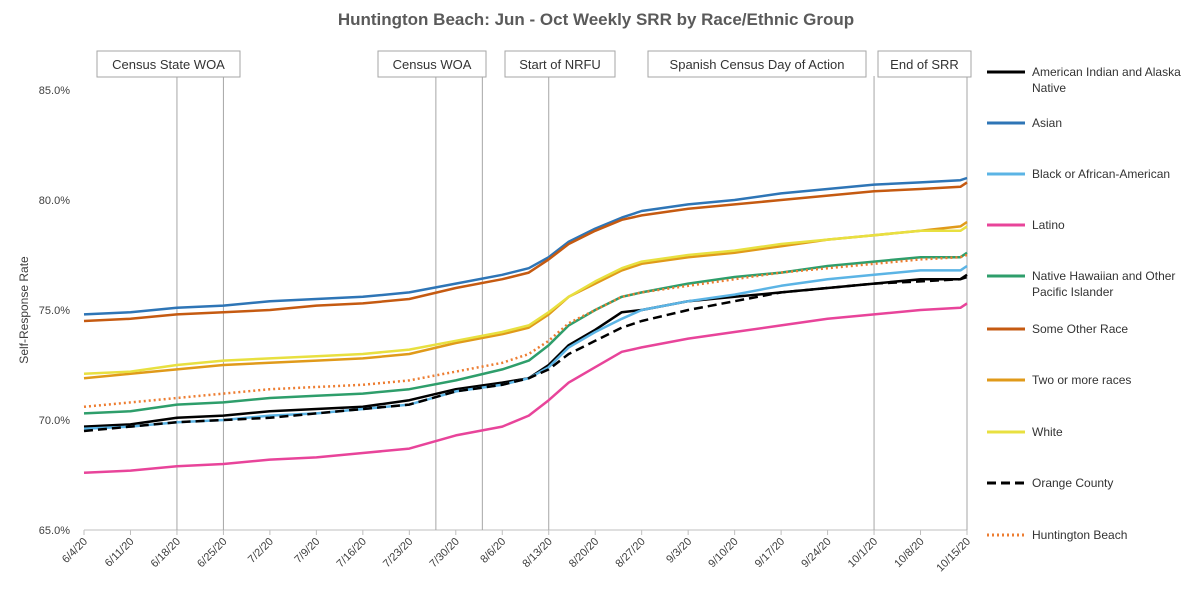  I want to click on event-label: End of SRR, so click(924, 64).